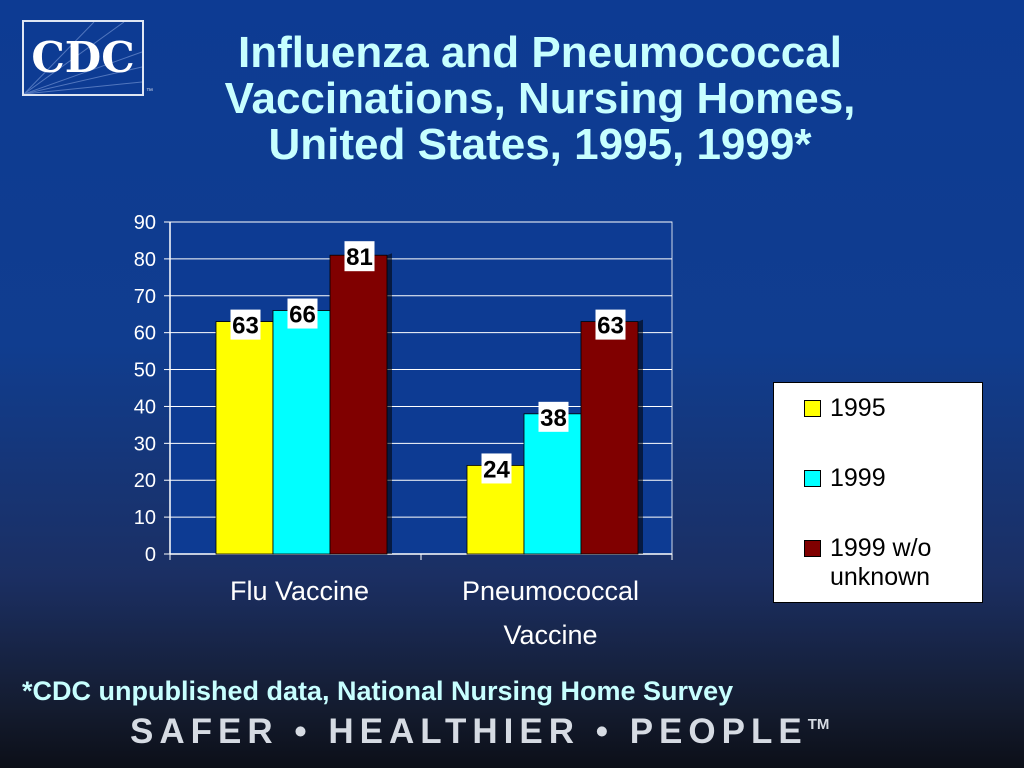 The height and width of the screenshot is (768, 1024). What do you see at coordinates (145, 518) in the screenshot?
I see `y-tick-label: 10` at bounding box center [145, 518].